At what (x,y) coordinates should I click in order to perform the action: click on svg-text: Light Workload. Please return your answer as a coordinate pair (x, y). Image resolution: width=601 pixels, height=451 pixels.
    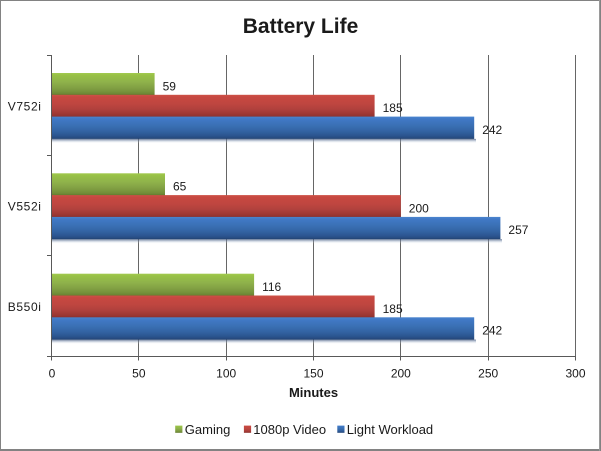
    Looking at the image, I should click on (390, 429).